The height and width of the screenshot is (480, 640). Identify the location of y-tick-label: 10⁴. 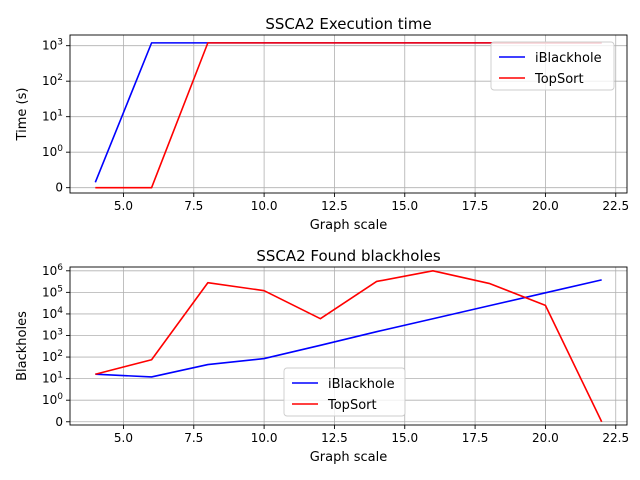
(52, 313).